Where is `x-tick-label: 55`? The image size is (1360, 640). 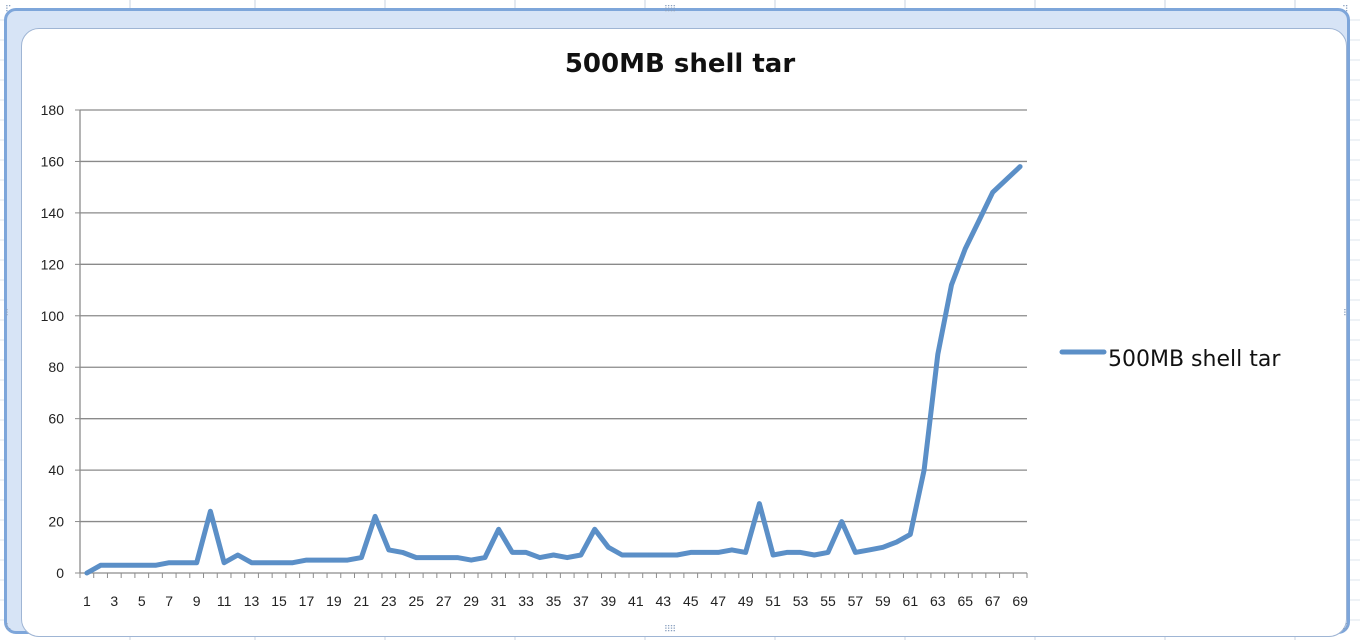 x-tick-label: 55 is located at coordinates (828, 601).